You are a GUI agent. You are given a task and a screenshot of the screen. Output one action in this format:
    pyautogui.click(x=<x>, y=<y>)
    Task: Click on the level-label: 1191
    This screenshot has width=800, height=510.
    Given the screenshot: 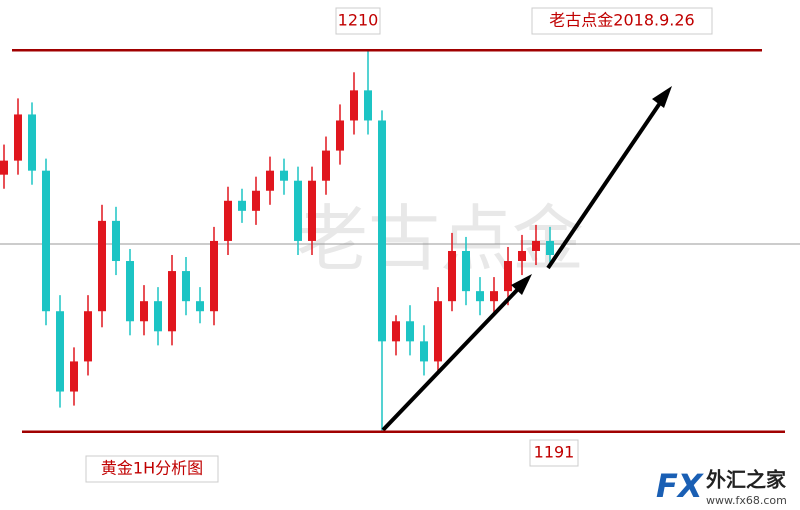 What is the action you would take?
    pyautogui.click(x=554, y=452)
    